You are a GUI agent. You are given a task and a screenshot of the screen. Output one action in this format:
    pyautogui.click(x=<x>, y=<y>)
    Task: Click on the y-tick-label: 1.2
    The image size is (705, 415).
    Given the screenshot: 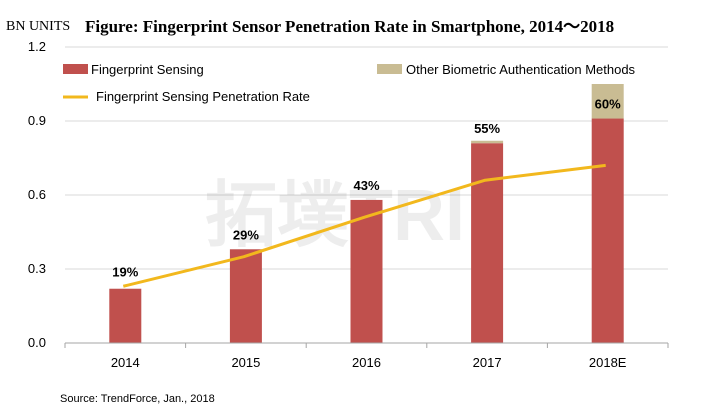 What is the action you would take?
    pyautogui.click(x=37, y=46)
    